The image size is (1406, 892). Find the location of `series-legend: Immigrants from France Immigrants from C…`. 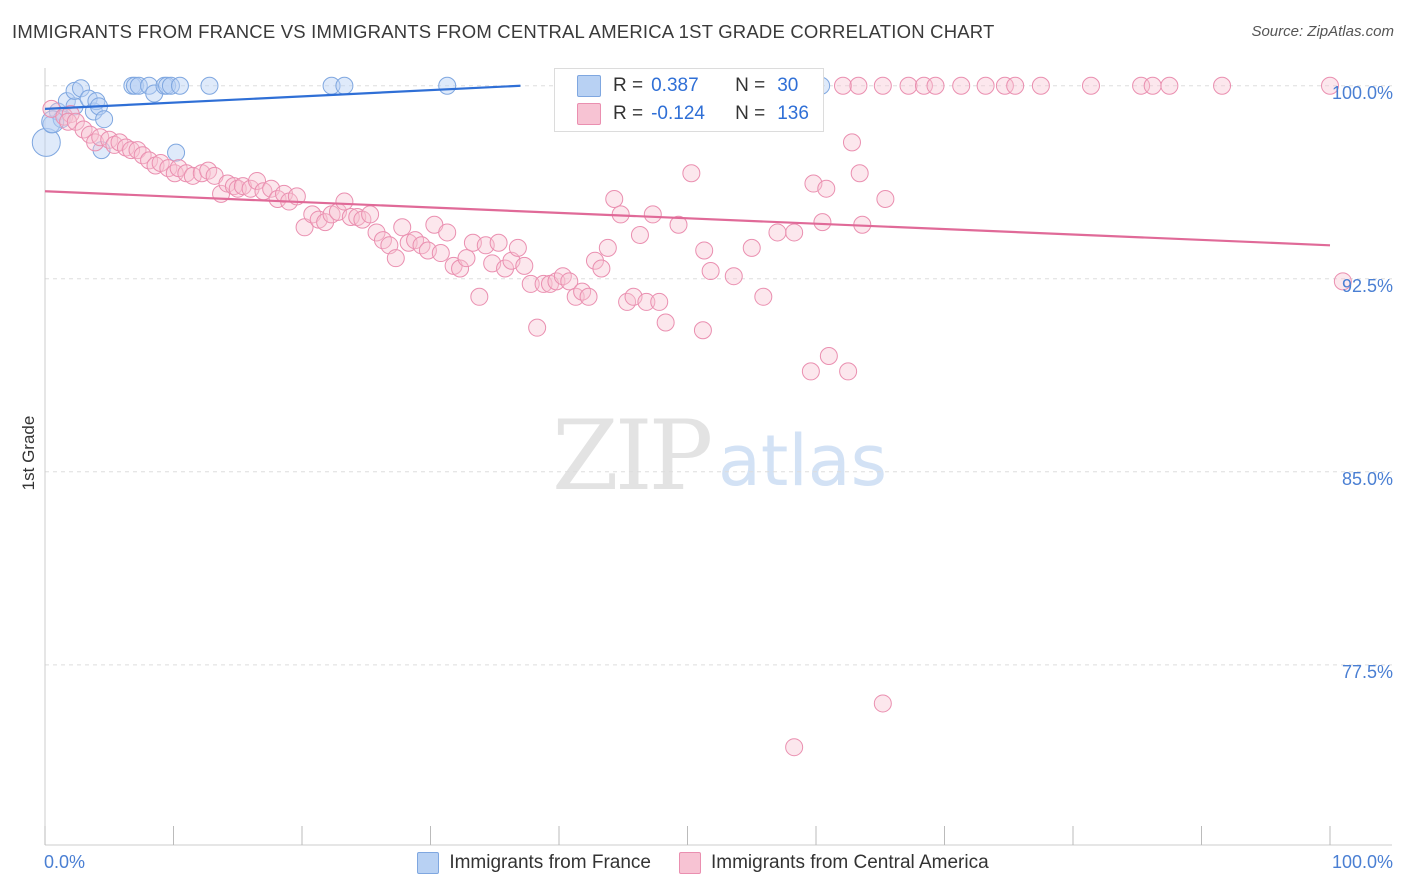

series-legend: Immigrants from France Immigrants from C… is located at coordinates (703, 863).